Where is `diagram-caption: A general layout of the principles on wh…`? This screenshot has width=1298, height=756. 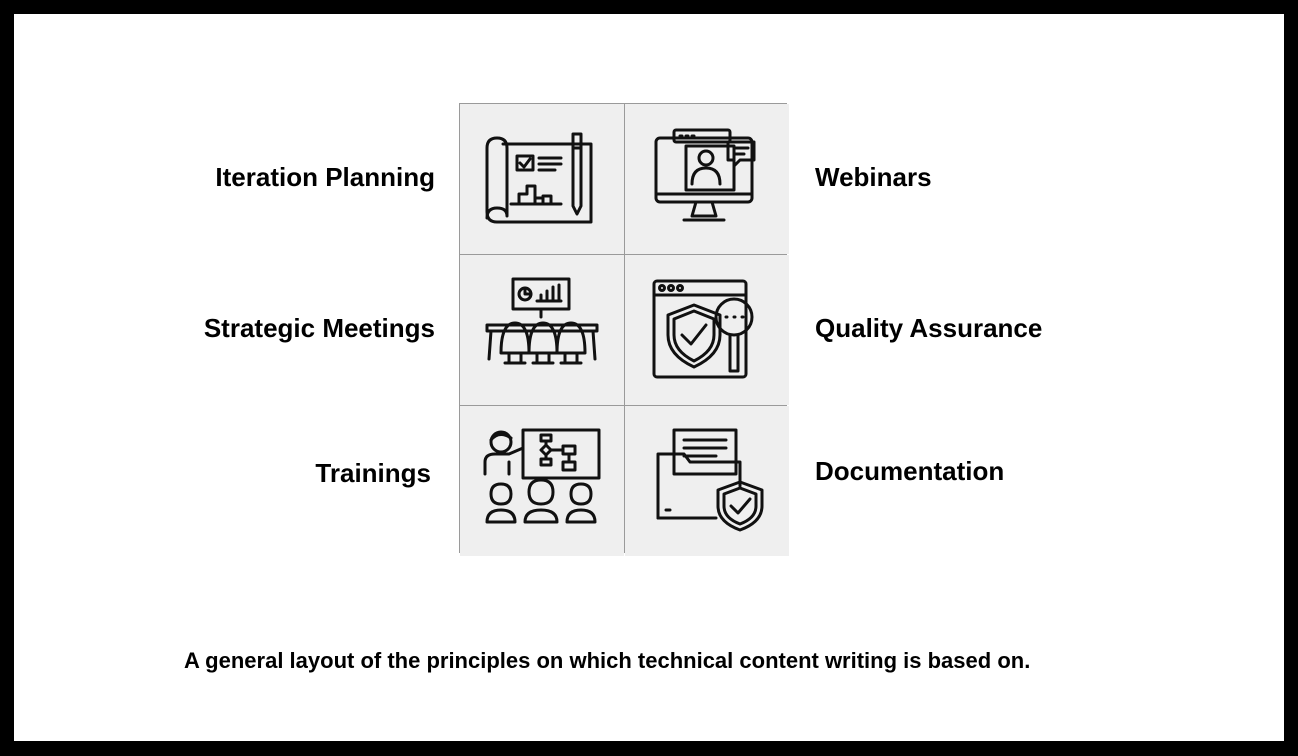 diagram-caption: A general layout of the principles on wh… is located at coordinates (607, 660).